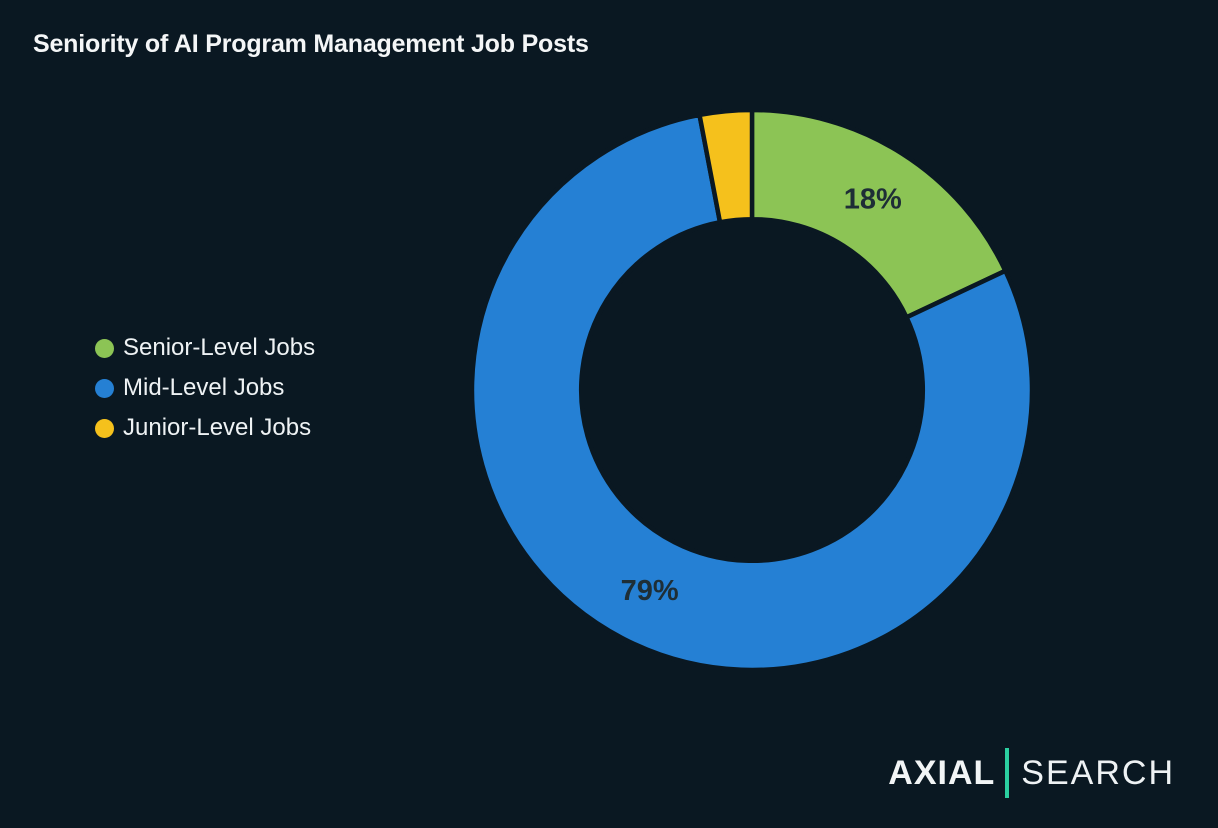 This screenshot has width=1218, height=828. Describe the element at coordinates (873, 200) in the screenshot. I see `slice-label: 18%` at that location.